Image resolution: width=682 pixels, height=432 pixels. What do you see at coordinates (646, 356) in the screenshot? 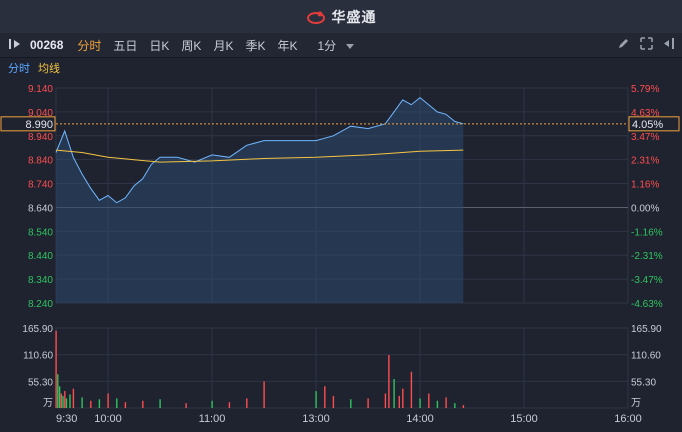
I see `volume-tick-label-right: 110.60` at bounding box center [646, 356].